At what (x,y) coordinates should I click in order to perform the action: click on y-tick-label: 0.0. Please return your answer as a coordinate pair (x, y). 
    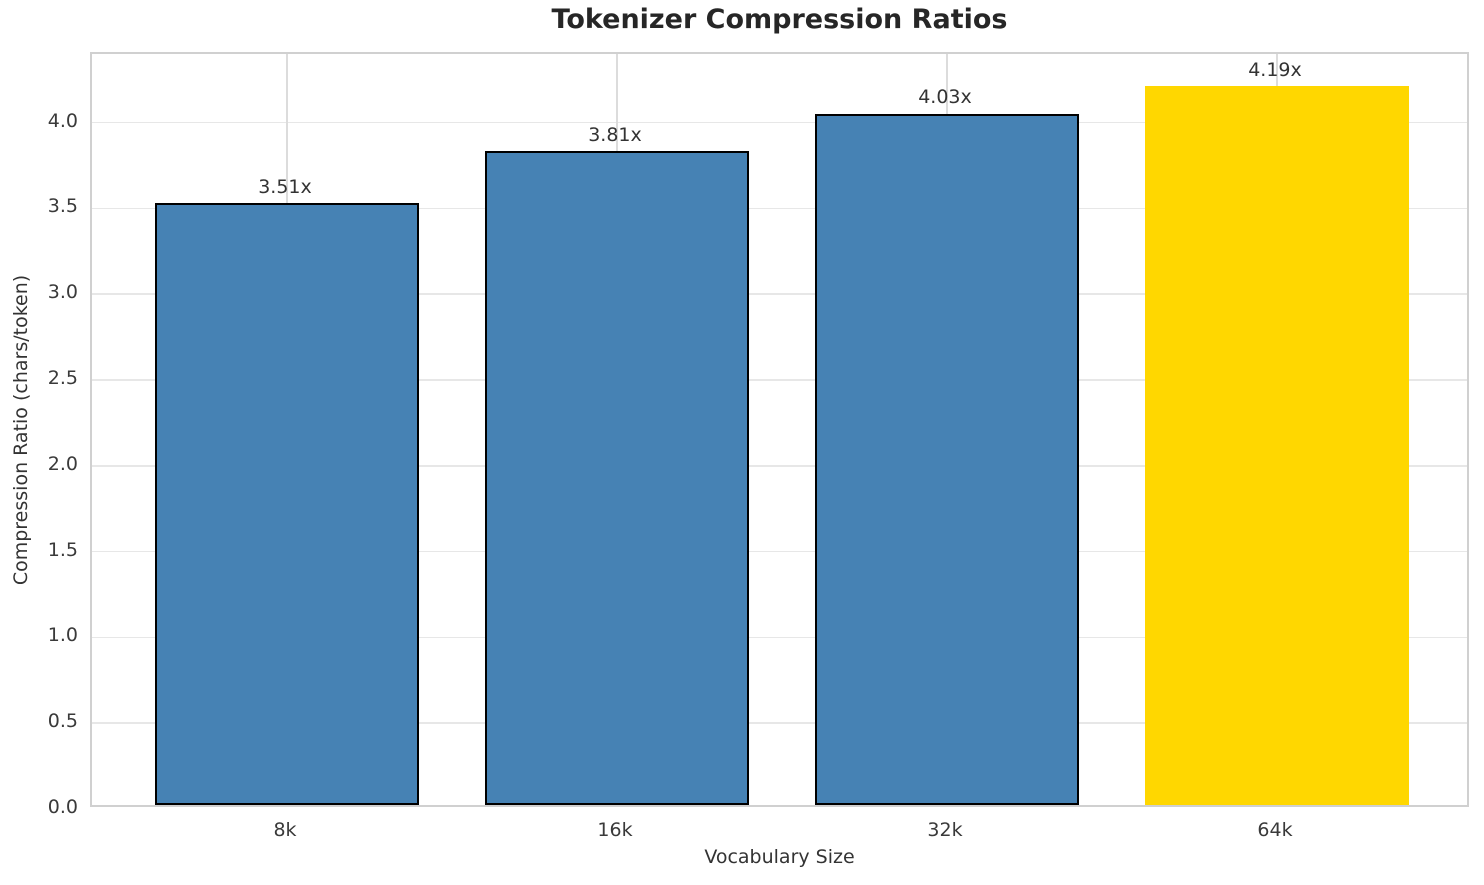
    Looking at the image, I should click on (62, 807).